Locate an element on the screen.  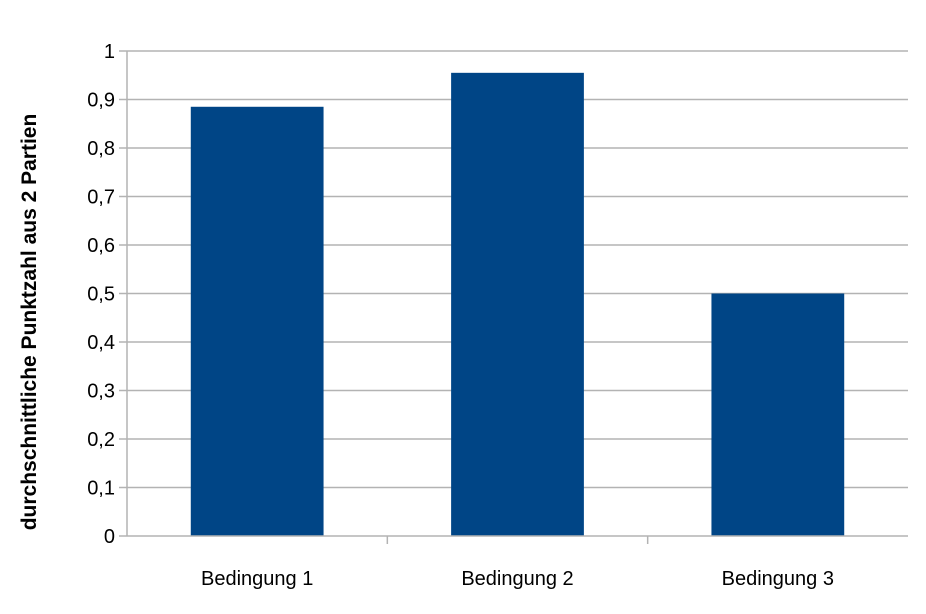
y-tick-label: 0,6 is located at coordinates (101, 246).